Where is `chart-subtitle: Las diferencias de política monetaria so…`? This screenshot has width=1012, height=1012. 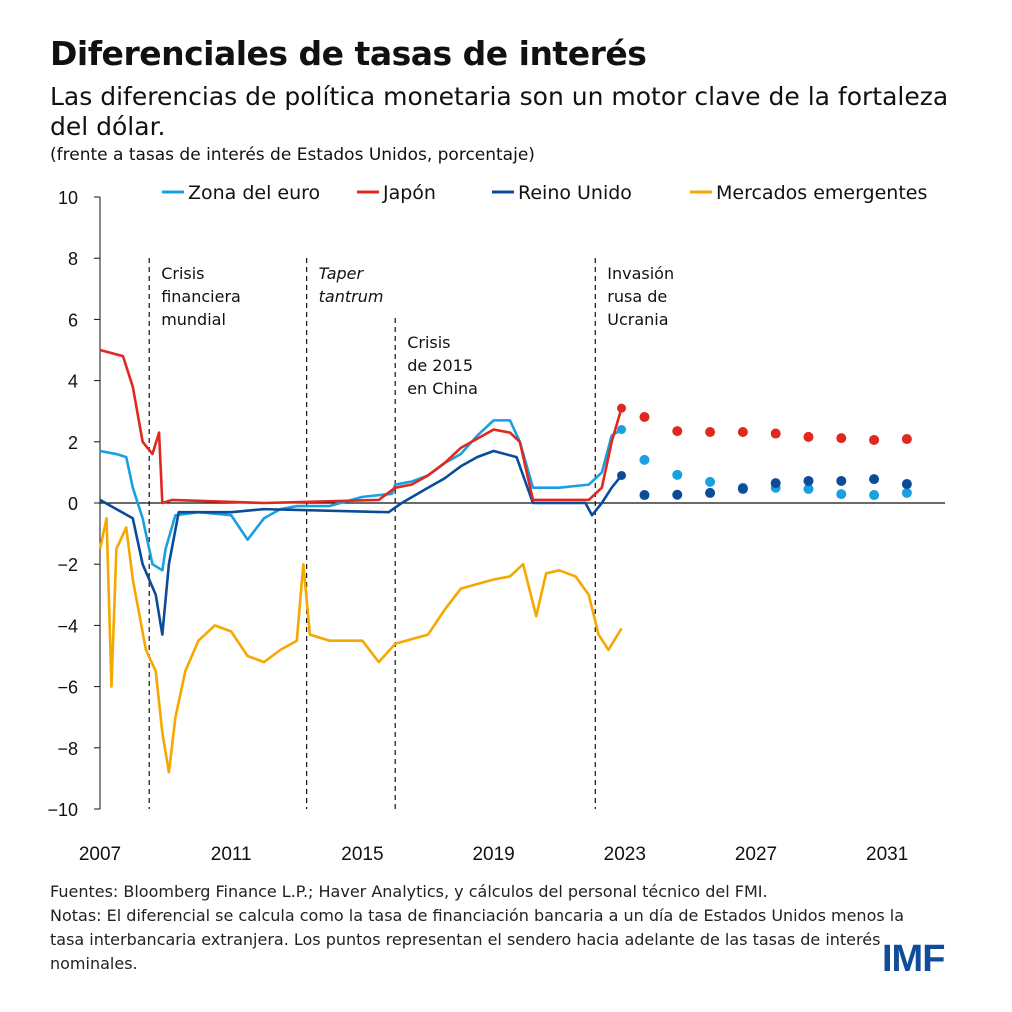
chart-subtitle: Las diferencias de política monetaria so… is located at coordinates (499, 111).